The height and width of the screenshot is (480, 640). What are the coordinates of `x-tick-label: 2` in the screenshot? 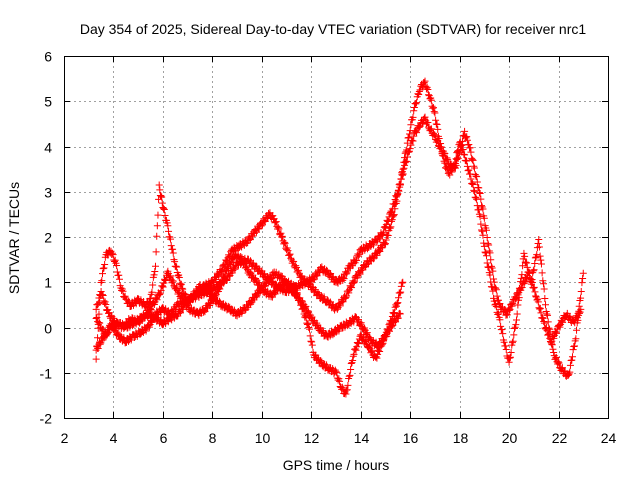 It's located at (65, 438).